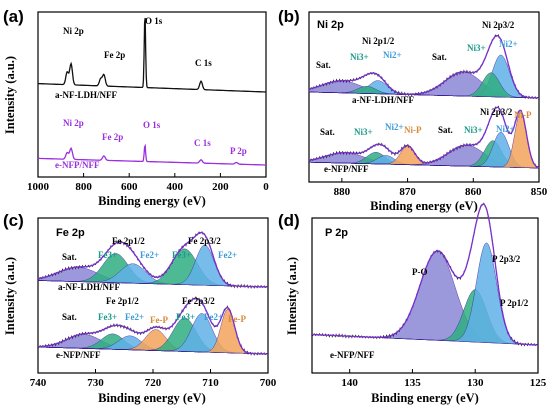 Image resolution: width=550 pixels, height=414 pixels. I want to click on a-ann-c1s-purple: C 1s, so click(202, 143).